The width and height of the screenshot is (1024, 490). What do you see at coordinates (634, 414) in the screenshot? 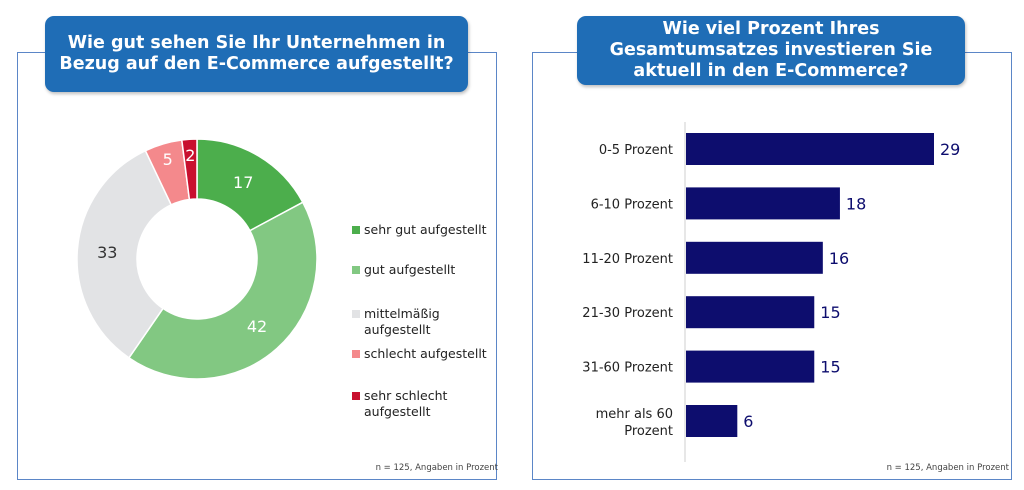
I see `bar-category-label: mehr als 60` at bounding box center [634, 414].